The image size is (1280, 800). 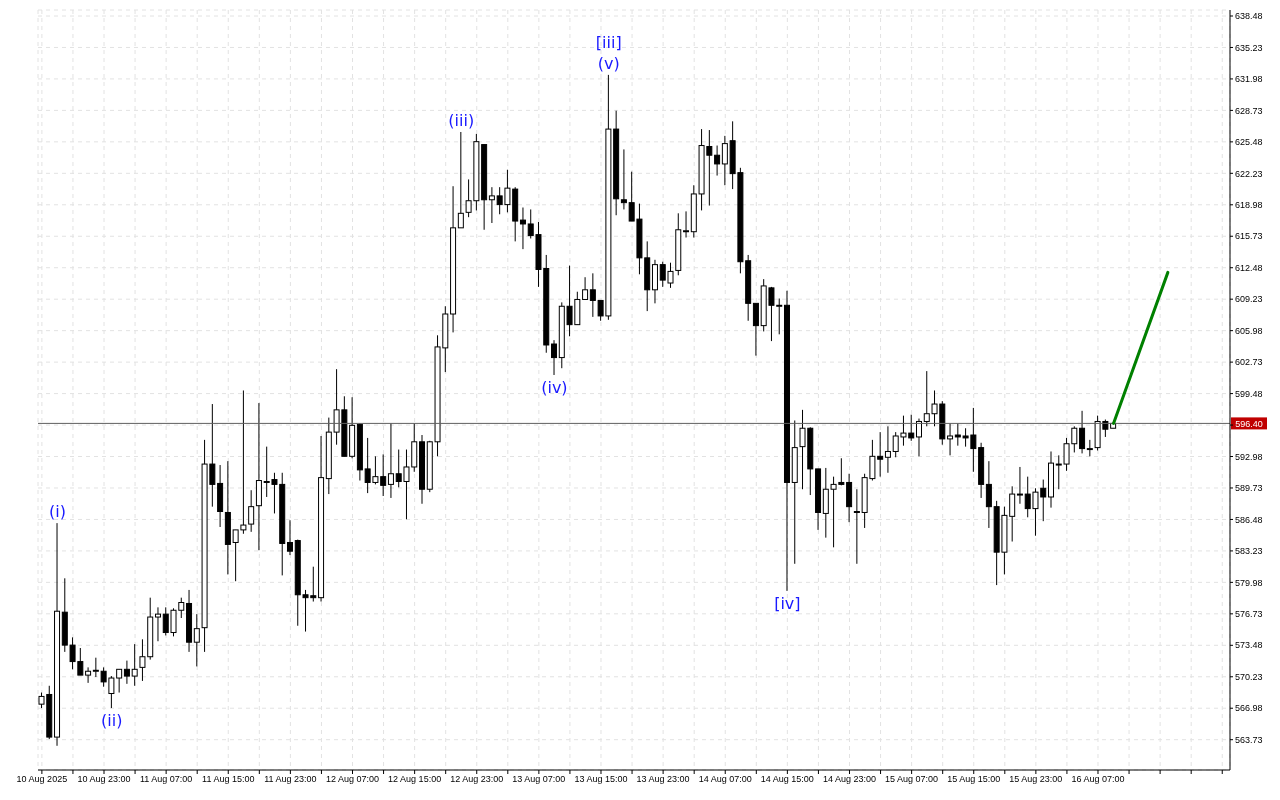 What do you see at coordinates (787, 603) in the screenshot?
I see `annotation: [iv]` at bounding box center [787, 603].